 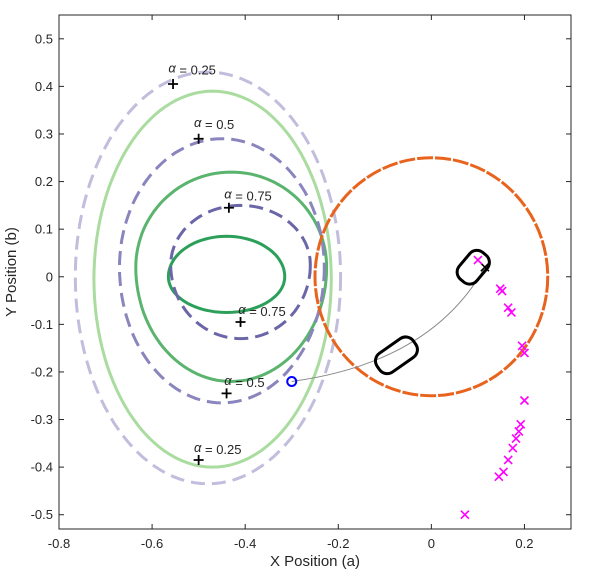 What do you see at coordinates (49, 276) in the screenshot?
I see `y-tick-label: 0` at bounding box center [49, 276].